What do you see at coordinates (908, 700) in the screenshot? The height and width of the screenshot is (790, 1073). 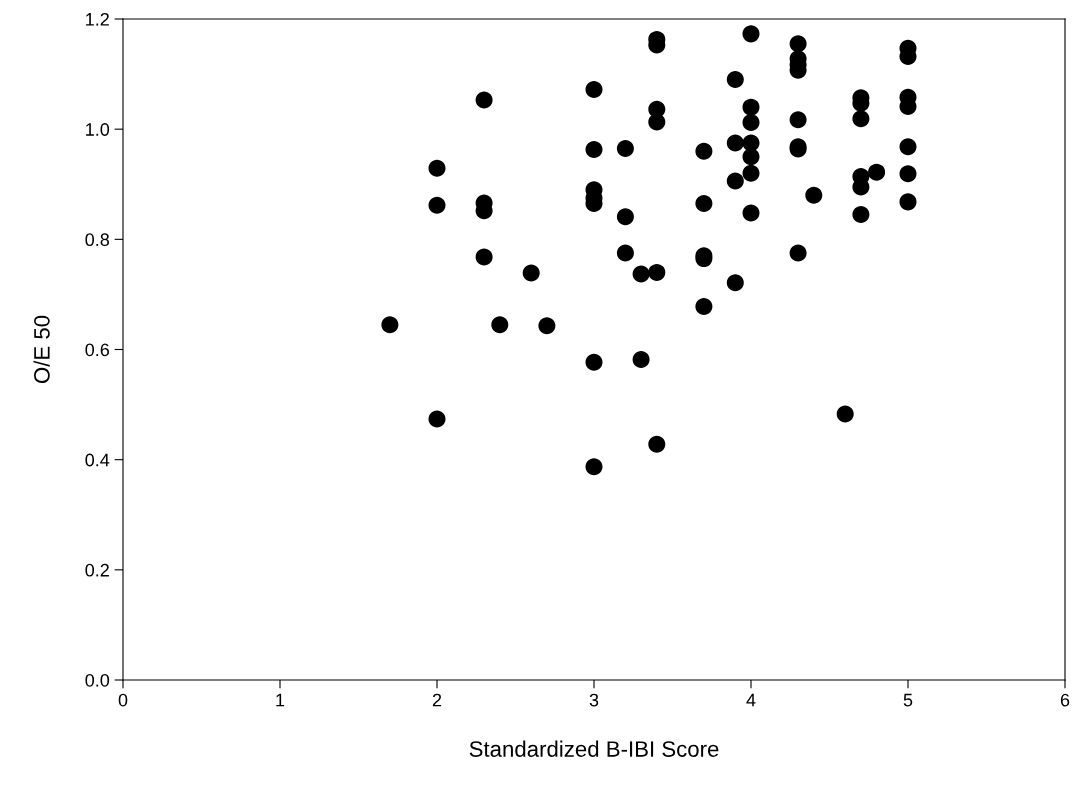 I see `x-tick-label: 5` at bounding box center [908, 700].